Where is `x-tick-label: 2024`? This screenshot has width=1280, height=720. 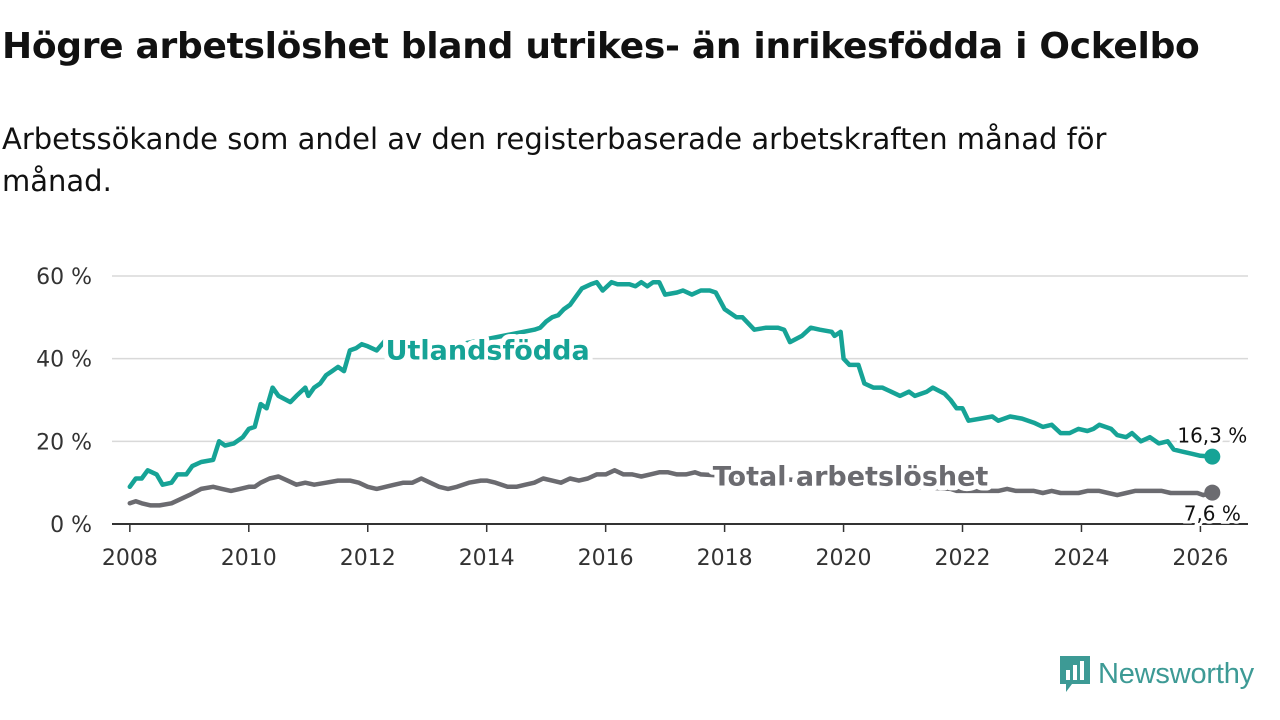 x-tick-label: 2024 is located at coordinates (1081, 558).